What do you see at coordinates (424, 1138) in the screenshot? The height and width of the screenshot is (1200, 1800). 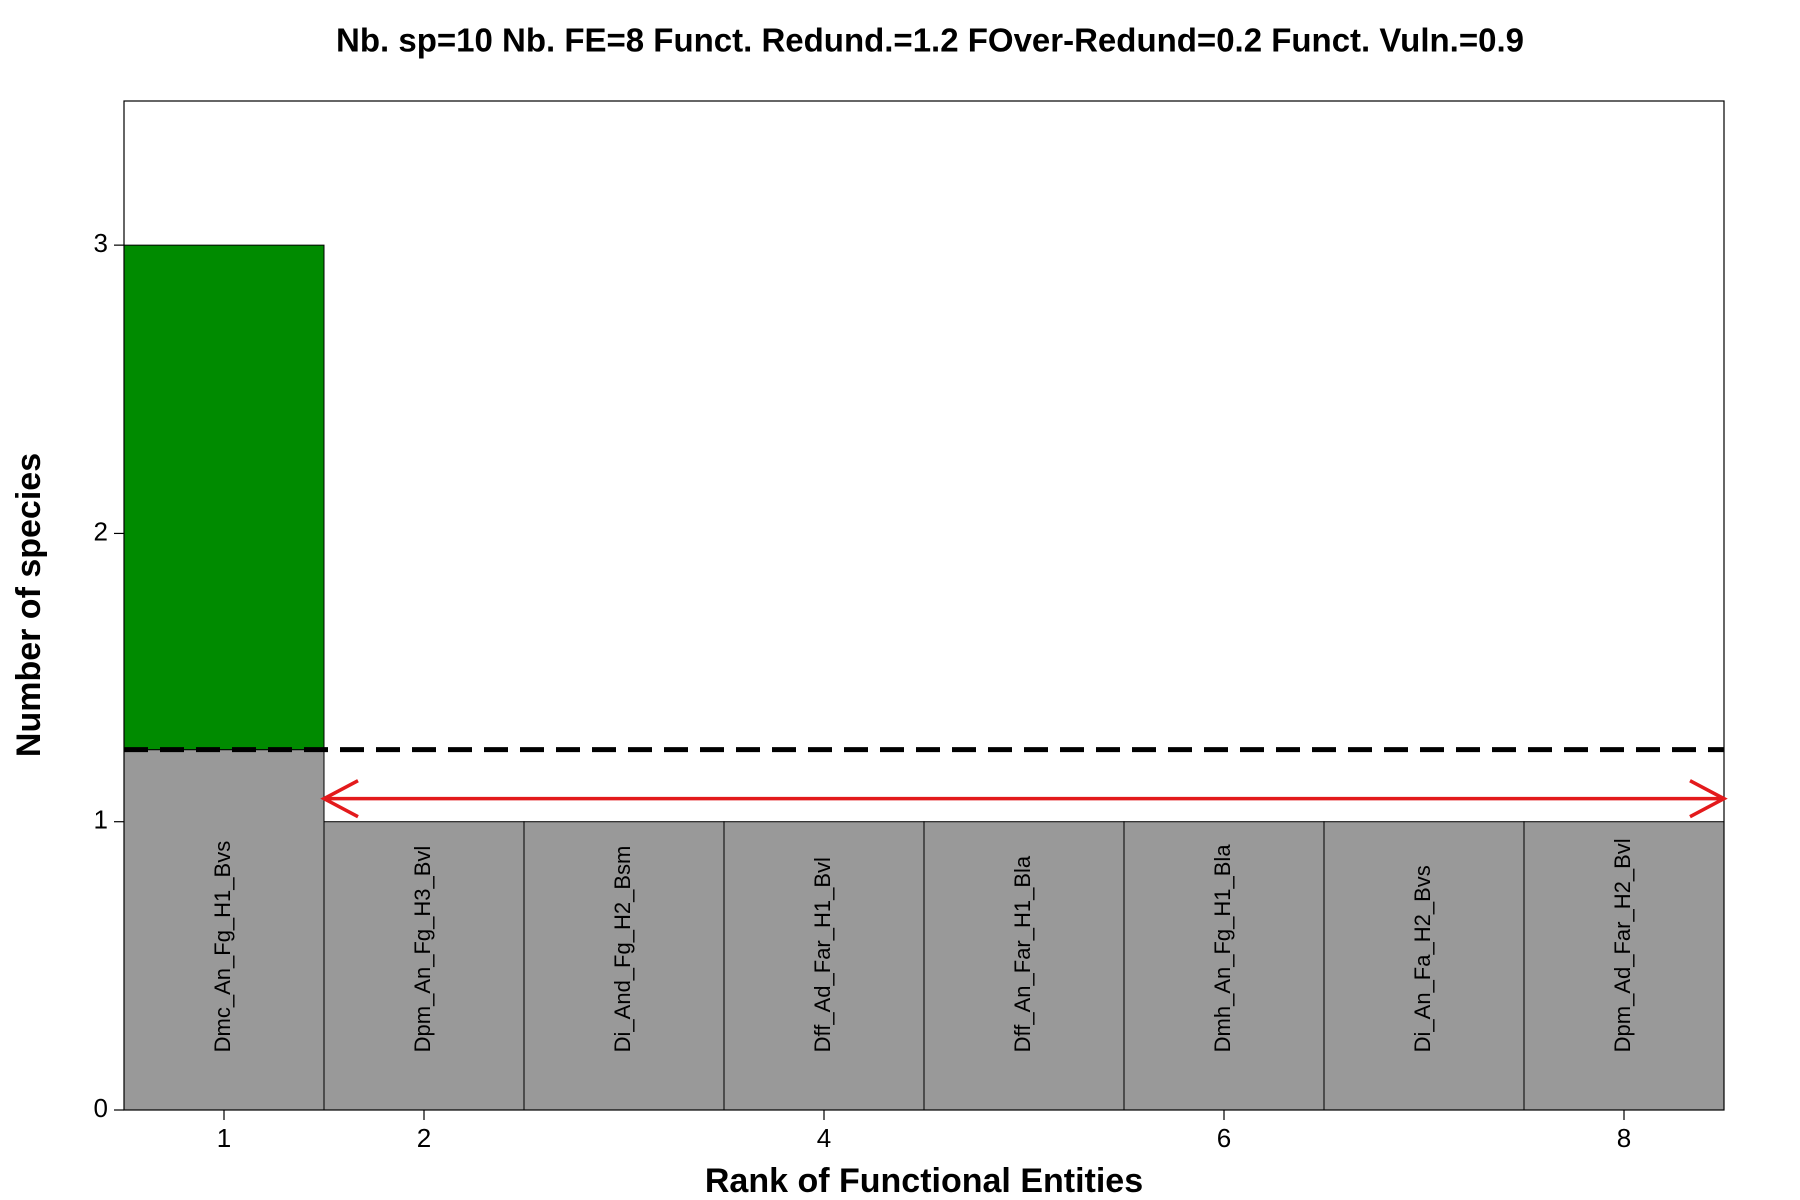 I see `x-tick-label: 2` at bounding box center [424, 1138].